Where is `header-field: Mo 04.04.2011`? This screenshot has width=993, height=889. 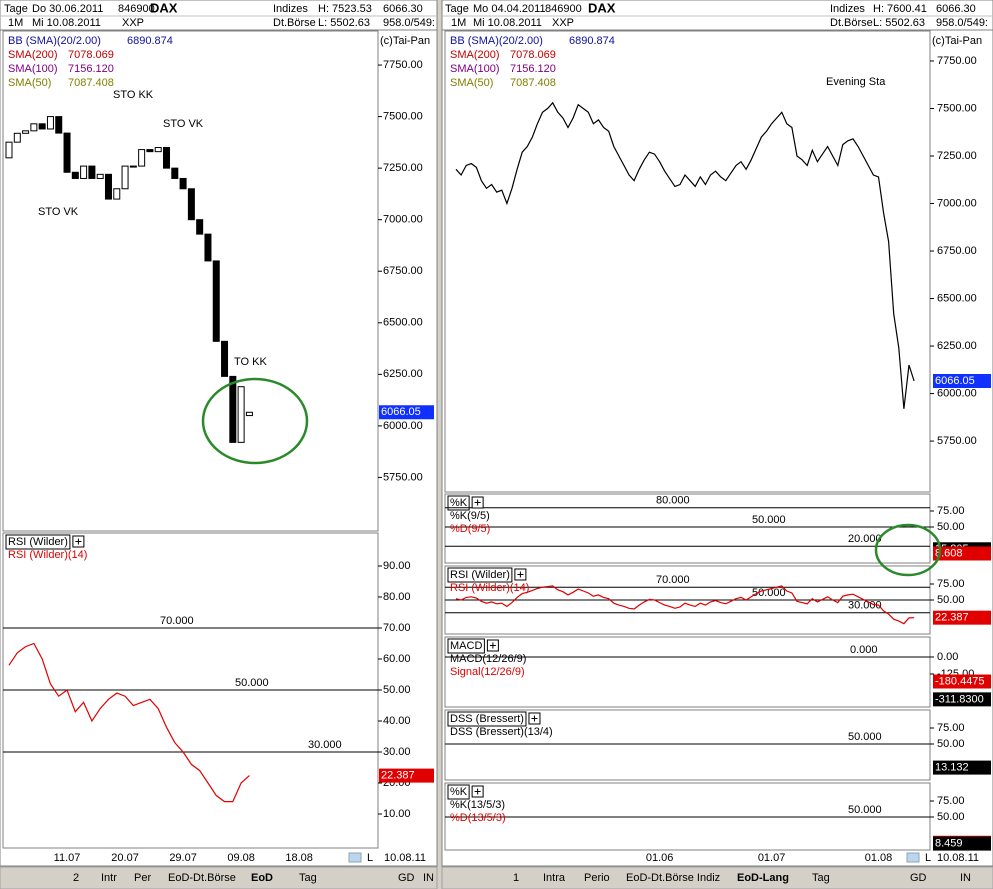 header-field: Mo 04.04.2011 is located at coordinates (509, 9).